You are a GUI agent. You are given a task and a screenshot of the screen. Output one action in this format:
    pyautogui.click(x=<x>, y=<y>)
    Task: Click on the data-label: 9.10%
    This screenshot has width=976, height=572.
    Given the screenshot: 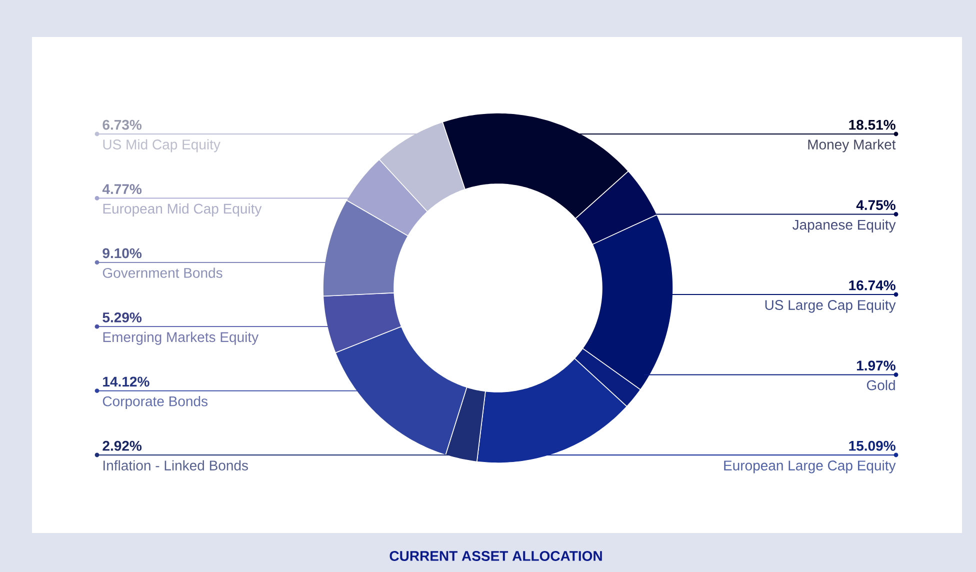 What is the action you would take?
    pyautogui.click(x=122, y=253)
    